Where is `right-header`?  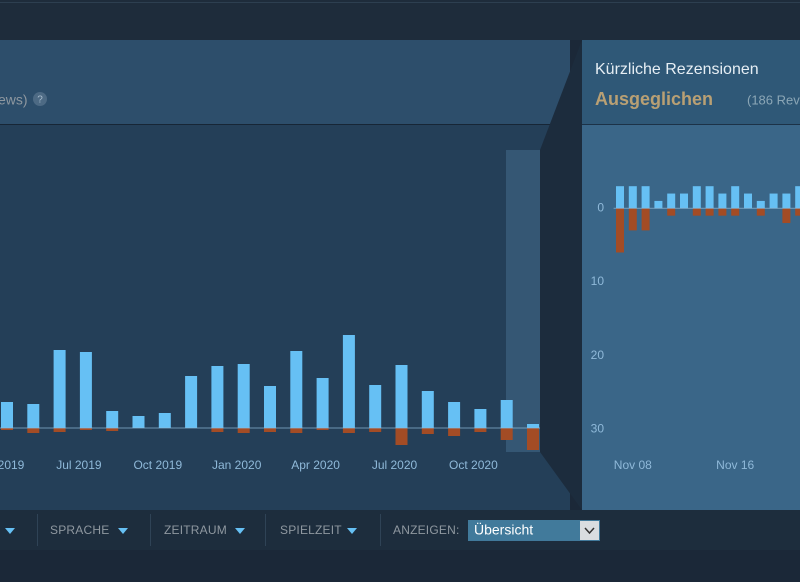 right-header is located at coordinates (691, 82).